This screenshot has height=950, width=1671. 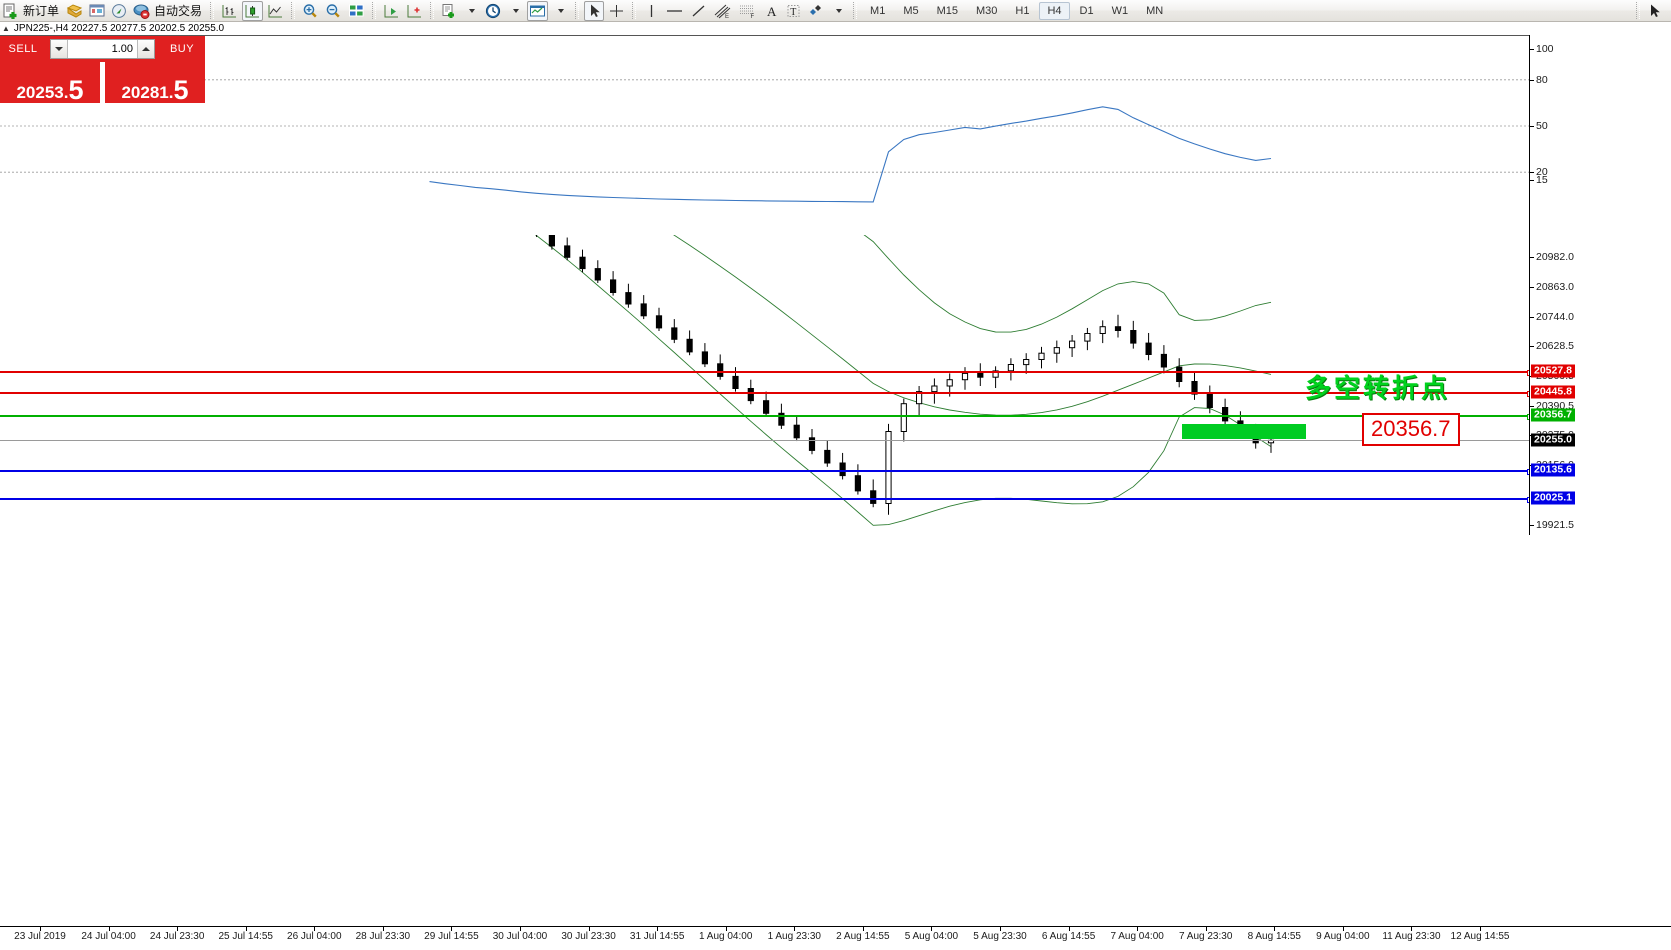 What do you see at coordinates (878, 10) in the screenshot?
I see `timeframe-m1: M1` at bounding box center [878, 10].